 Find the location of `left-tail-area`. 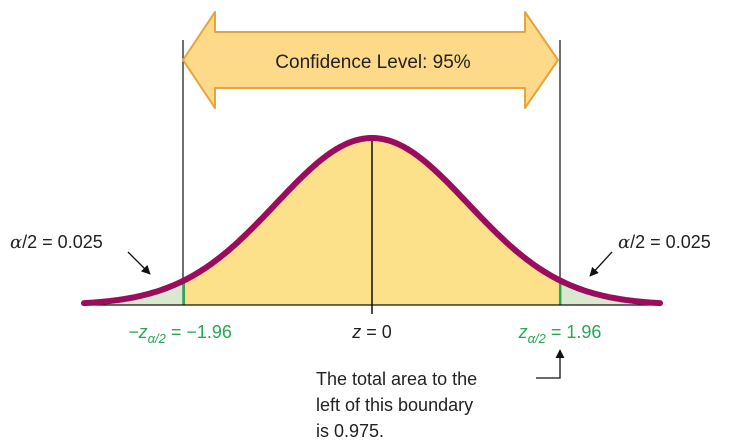

left-tail-area is located at coordinates (134, 292).